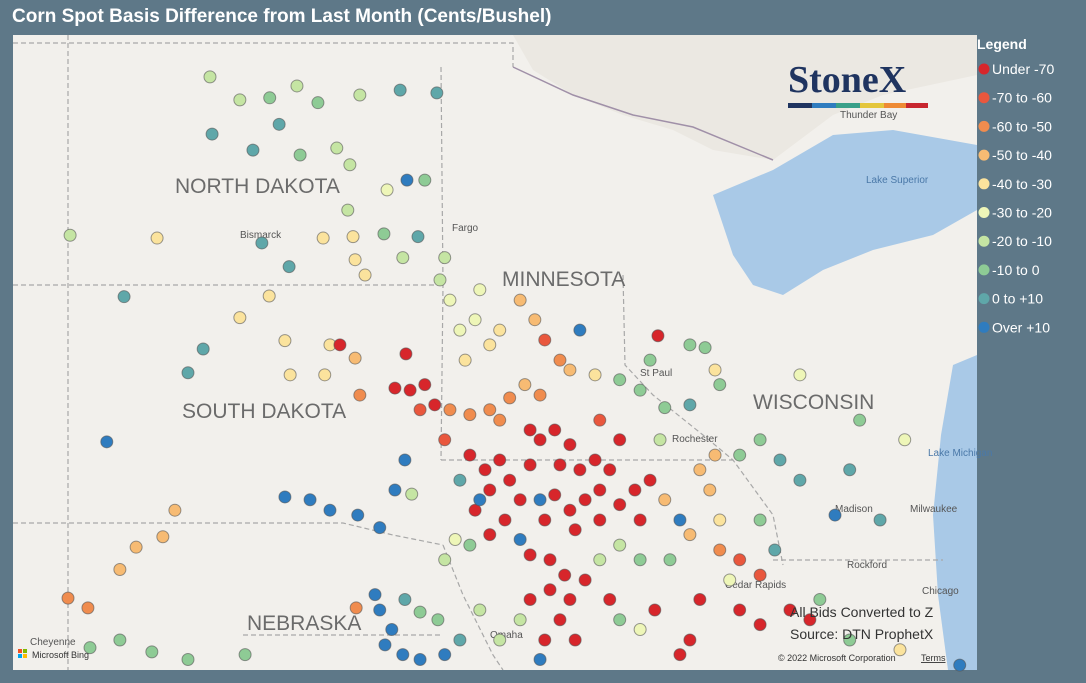 The height and width of the screenshot is (683, 1086). Describe the element at coordinates (940, 591) in the screenshot. I see `city-label: Chicago` at that location.